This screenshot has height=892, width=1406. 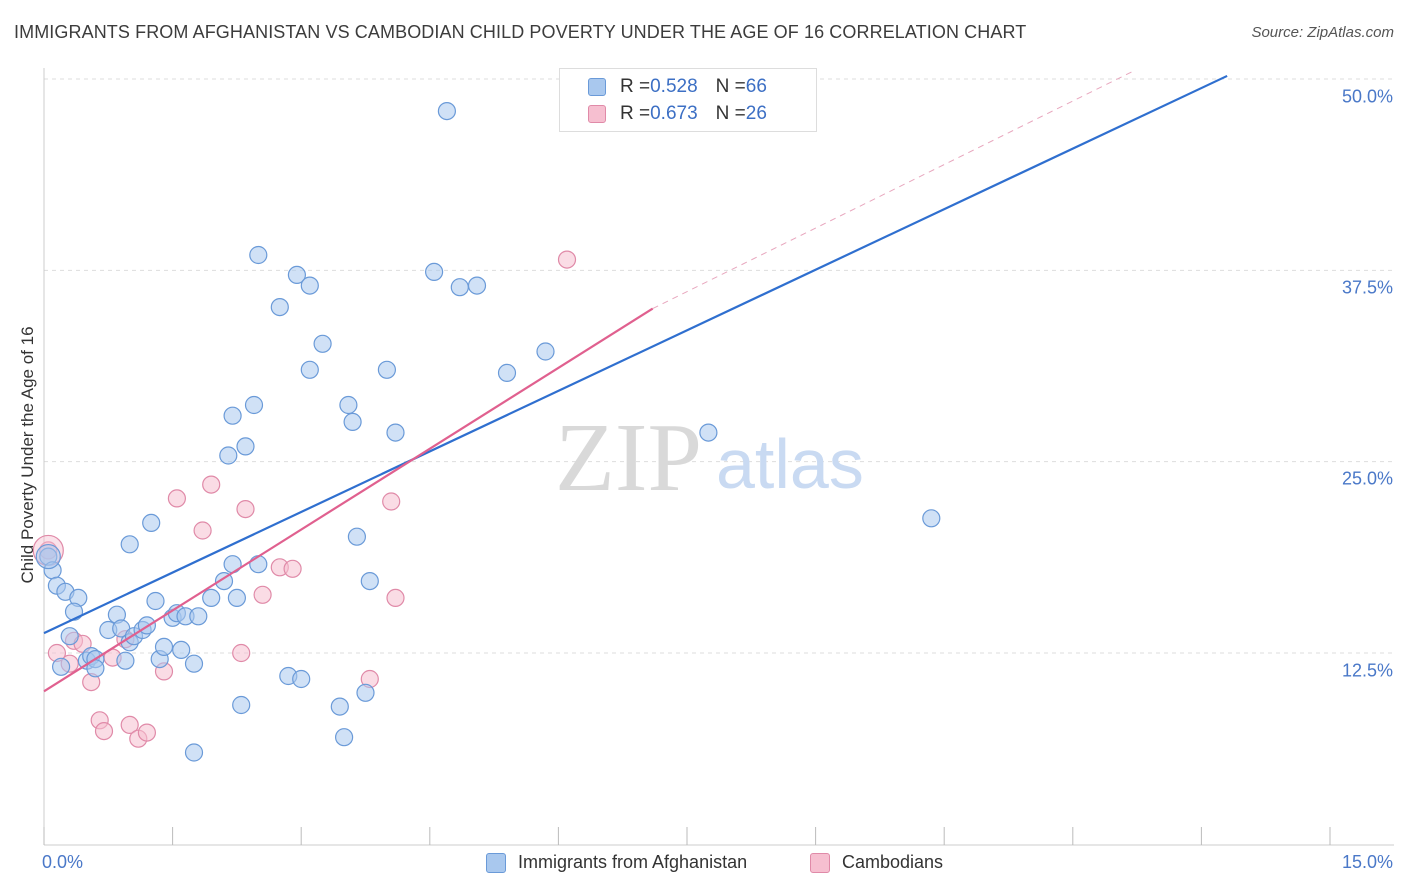 What do you see at coordinates (628, 458) in the screenshot?
I see `watermark-zip: ZIP` at bounding box center [628, 458].